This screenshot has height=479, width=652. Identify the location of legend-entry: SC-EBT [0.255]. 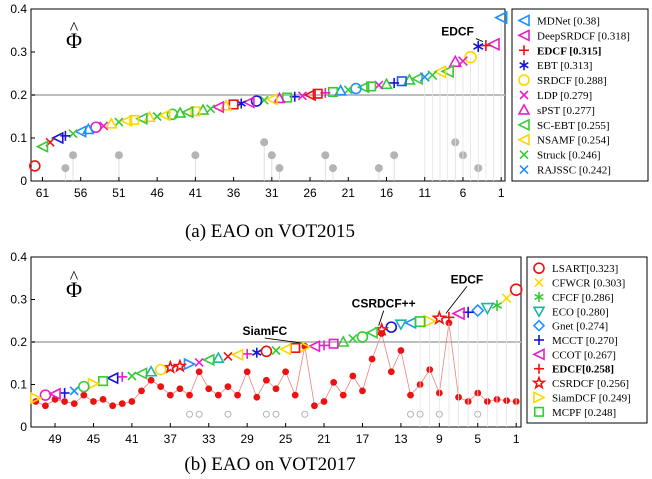
(573, 126).